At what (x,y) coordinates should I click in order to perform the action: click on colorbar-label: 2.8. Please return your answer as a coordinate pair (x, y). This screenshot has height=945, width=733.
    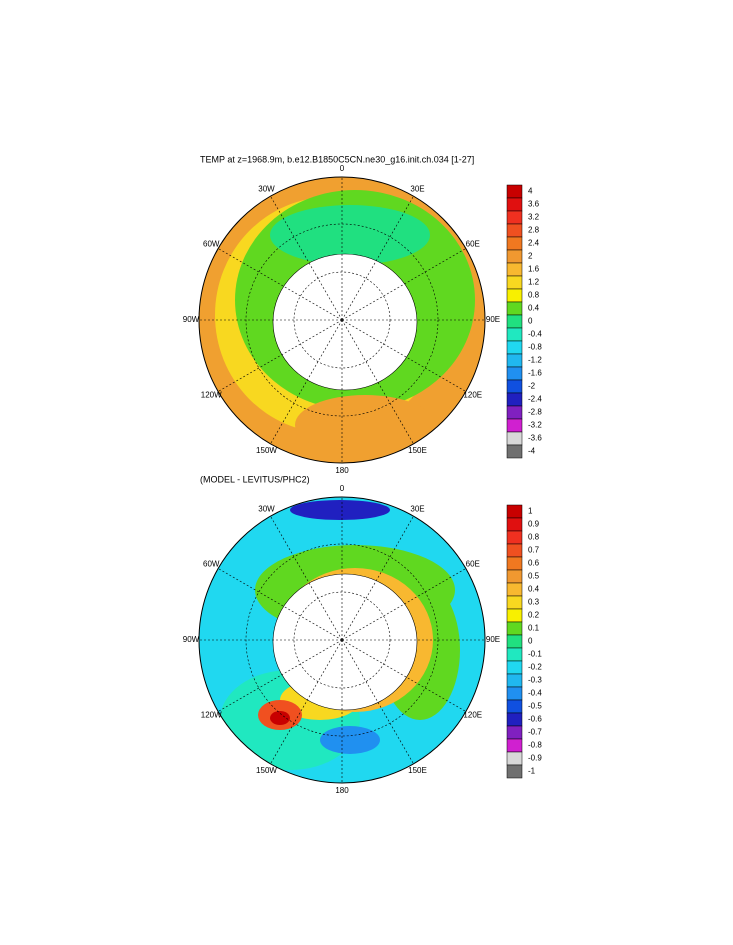
    Looking at the image, I should click on (534, 230).